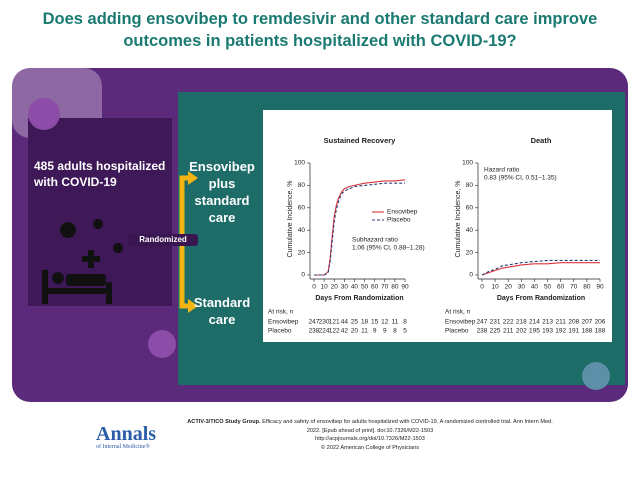 Image resolution: width=640 pixels, height=480 pixels. I want to click on journal-subtitle: of Internal Medicine®, so click(123, 447).